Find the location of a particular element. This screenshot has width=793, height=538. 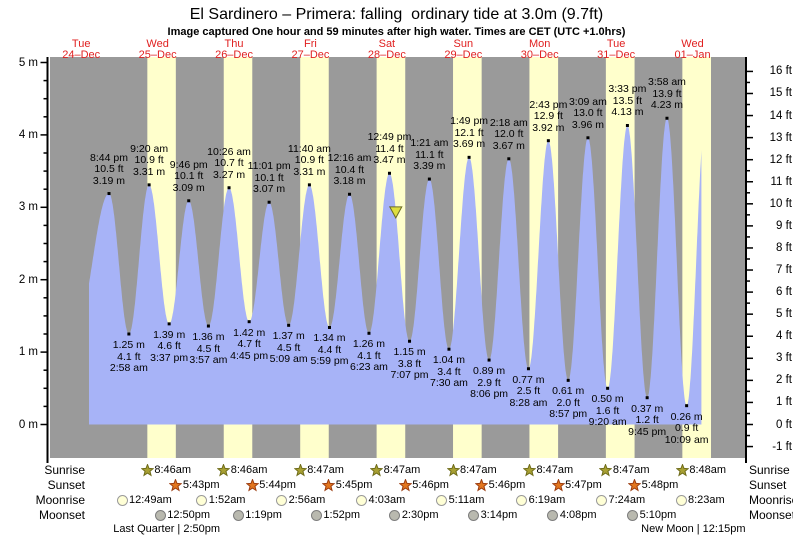

high-tide-label: 1:21 am 11.1 ft 3.39 m is located at coordinates (429, 155).